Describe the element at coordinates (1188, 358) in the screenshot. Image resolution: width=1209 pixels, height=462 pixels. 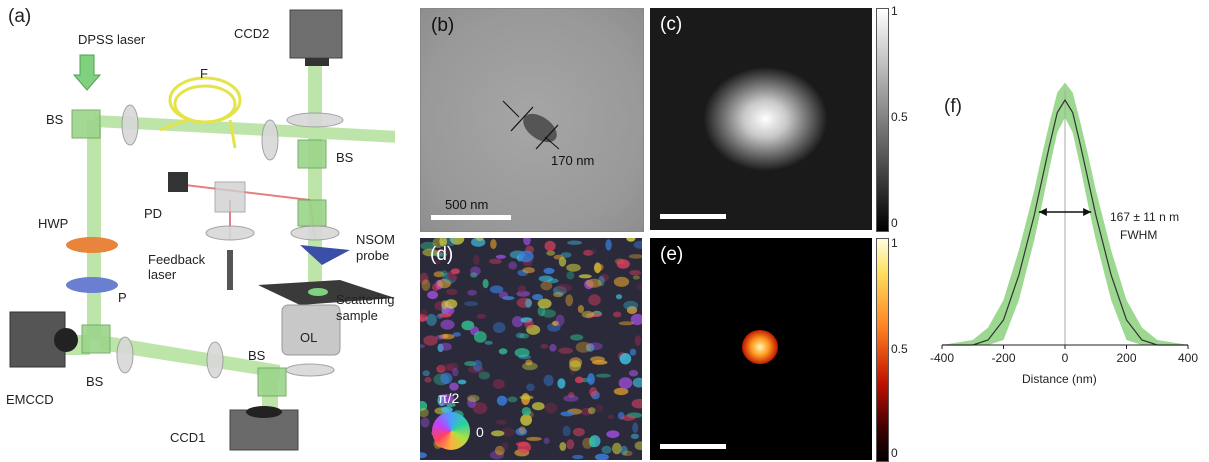
I see `x-tick-label: 400` at that location.